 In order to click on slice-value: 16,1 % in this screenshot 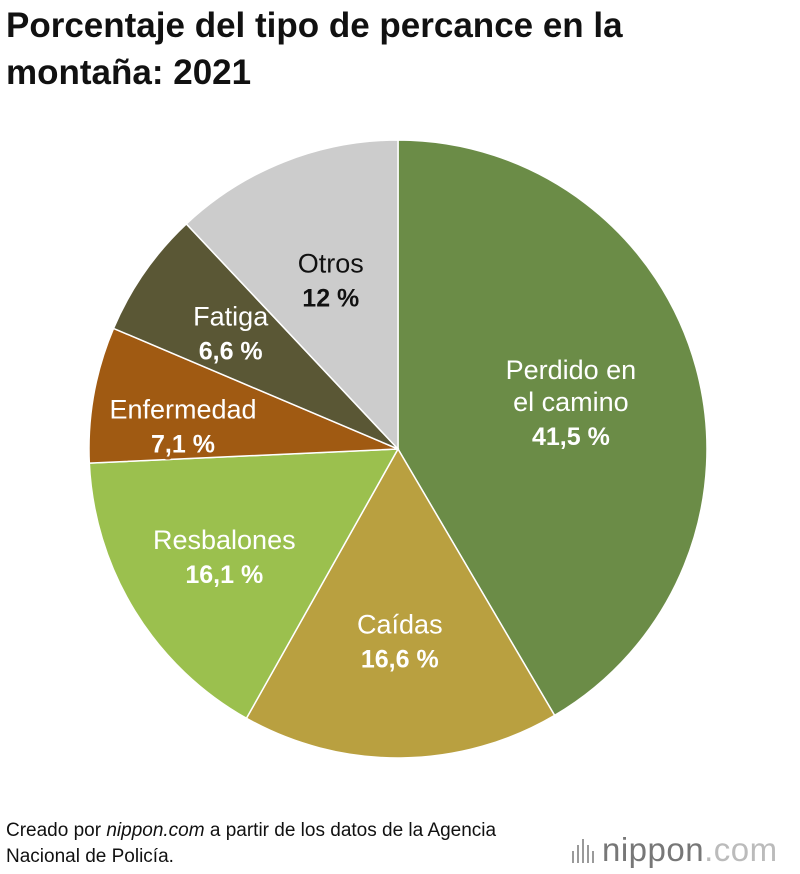, I will do `click(224, 575)`.